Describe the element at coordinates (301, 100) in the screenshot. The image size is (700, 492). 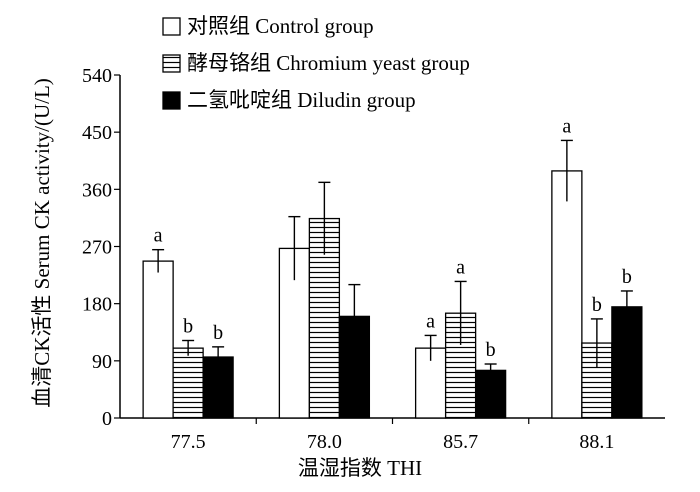
I see `legend-label: 二氢吡啶组 Diludin group` at that location.